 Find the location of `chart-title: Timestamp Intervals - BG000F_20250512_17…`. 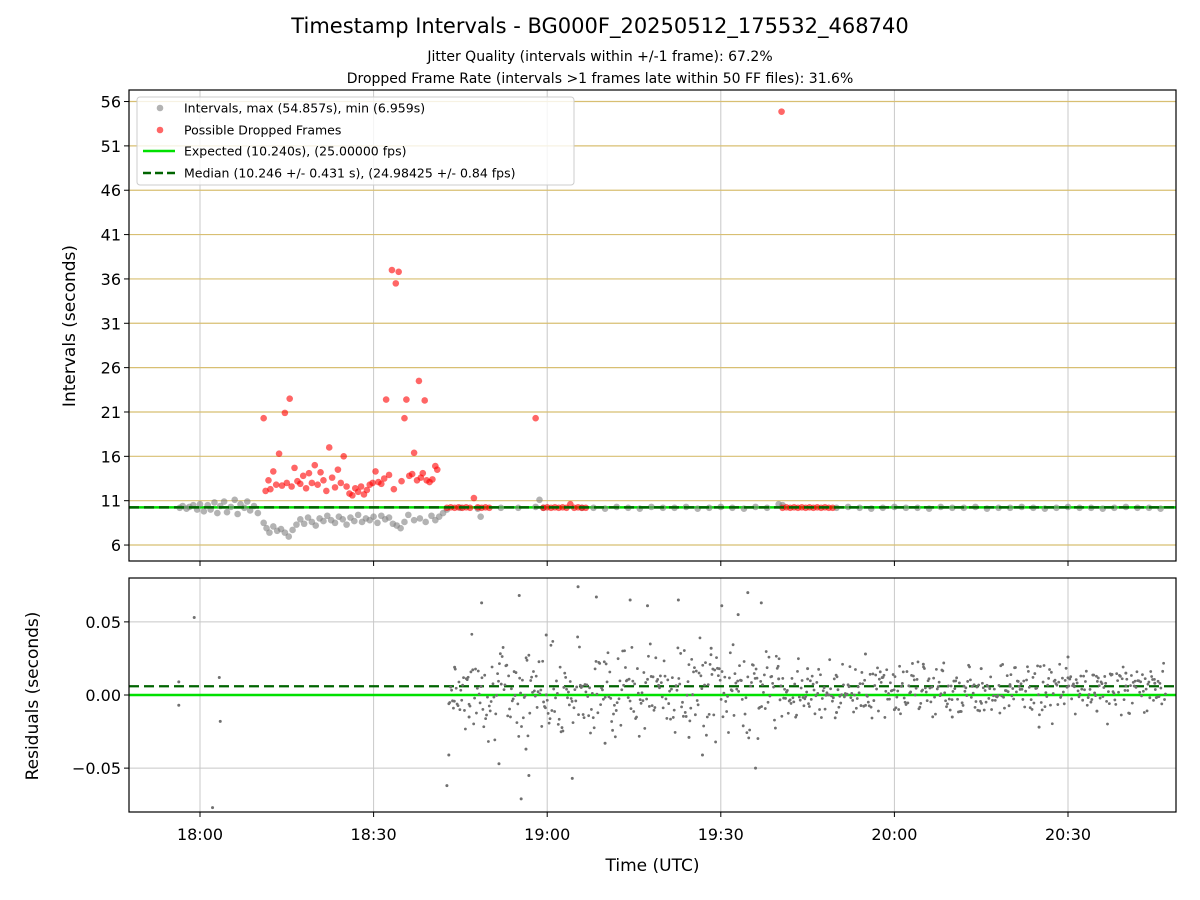

chart-title: Timestamp Intervals - BG000F_20250512_17… is located at coordinates (600, 26).